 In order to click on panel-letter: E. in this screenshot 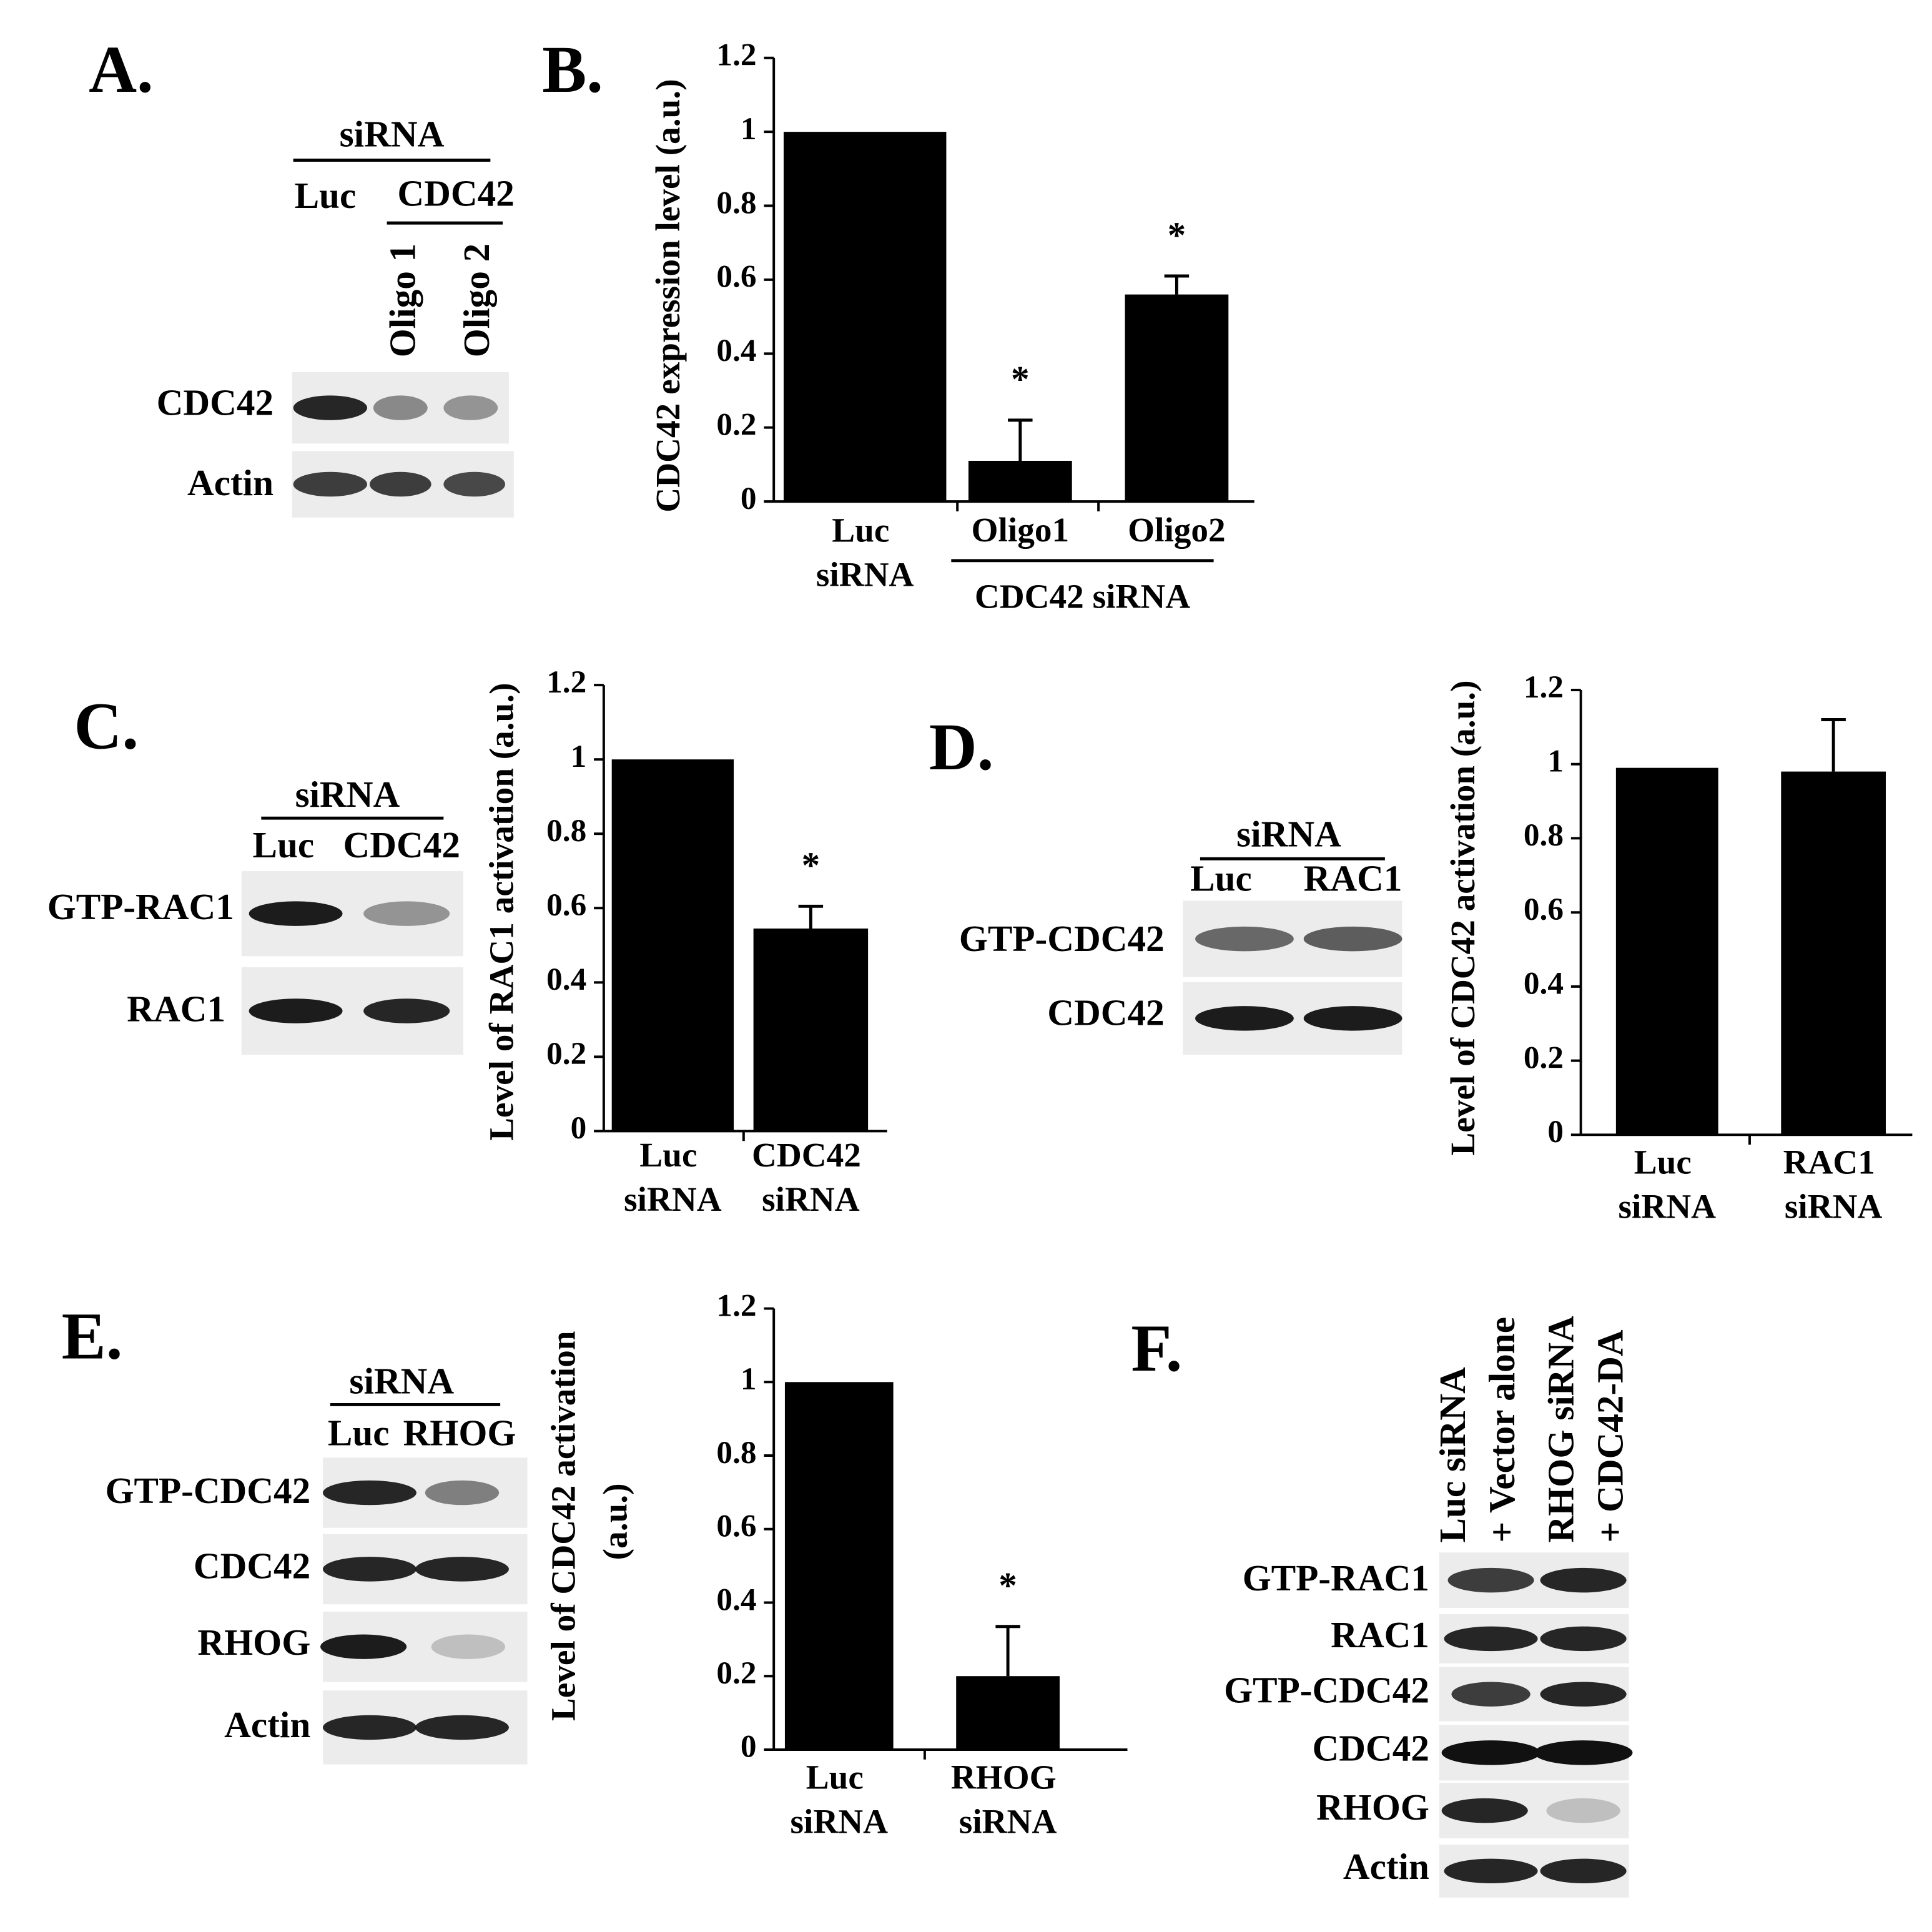, I will do `click(92, 1336)`.